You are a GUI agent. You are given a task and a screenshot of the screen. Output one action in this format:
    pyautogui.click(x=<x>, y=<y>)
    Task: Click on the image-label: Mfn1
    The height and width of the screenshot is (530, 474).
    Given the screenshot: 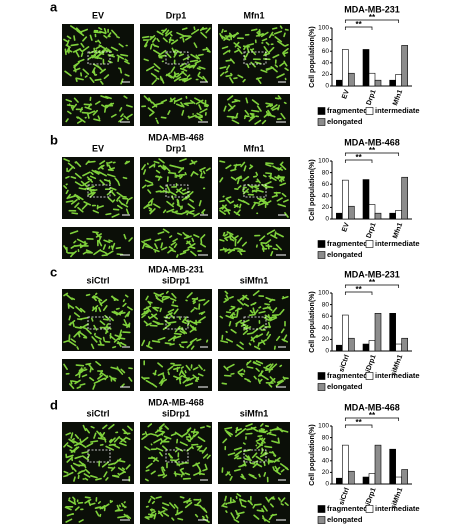 What is the action you would take?
    pyautogui.click(x=254, y=15)
    